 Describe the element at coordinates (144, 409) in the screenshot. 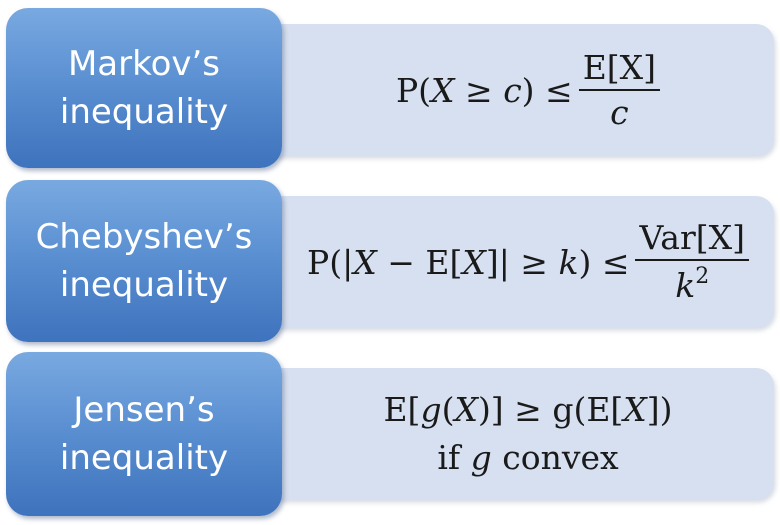

I see `jensen-label-line1: Jensen’s` at that location.